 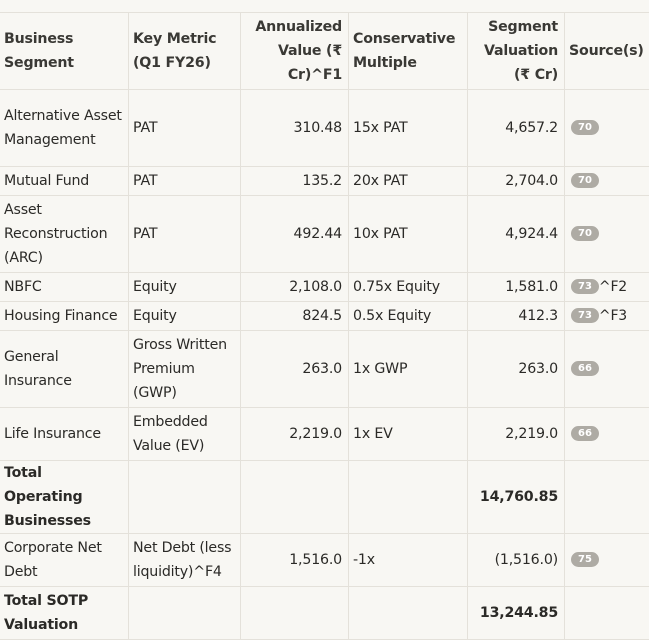 What do you see at coordinates (185, 434) in the screenshot?
I see `cell-metric: Embedded Value (EV)` at bounding box center [185, 434].